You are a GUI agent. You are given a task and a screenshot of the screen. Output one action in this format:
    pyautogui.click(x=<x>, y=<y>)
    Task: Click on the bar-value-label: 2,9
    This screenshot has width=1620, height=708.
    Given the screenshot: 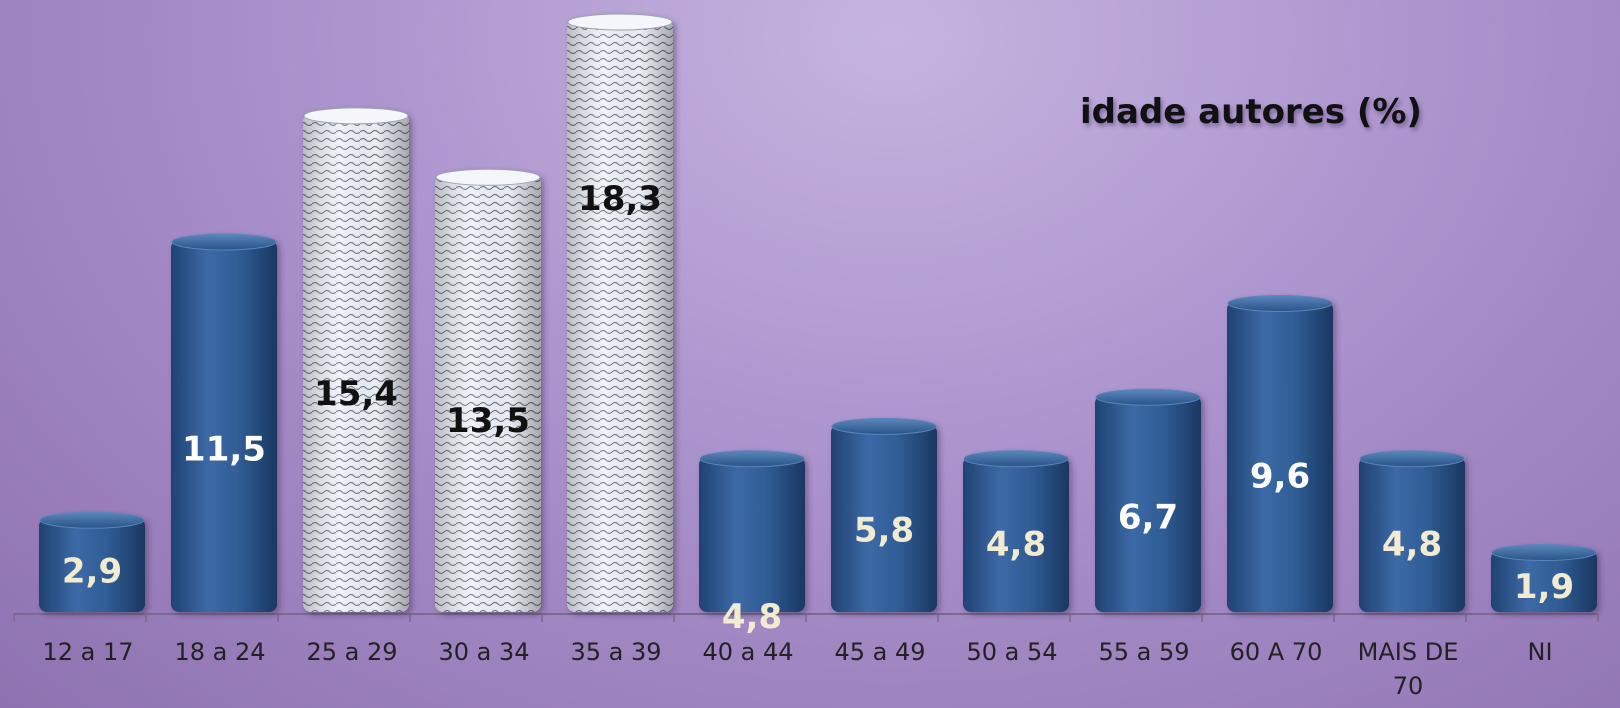 What is the action you would take?
    pyautogui.click(x=92, y=572)
    